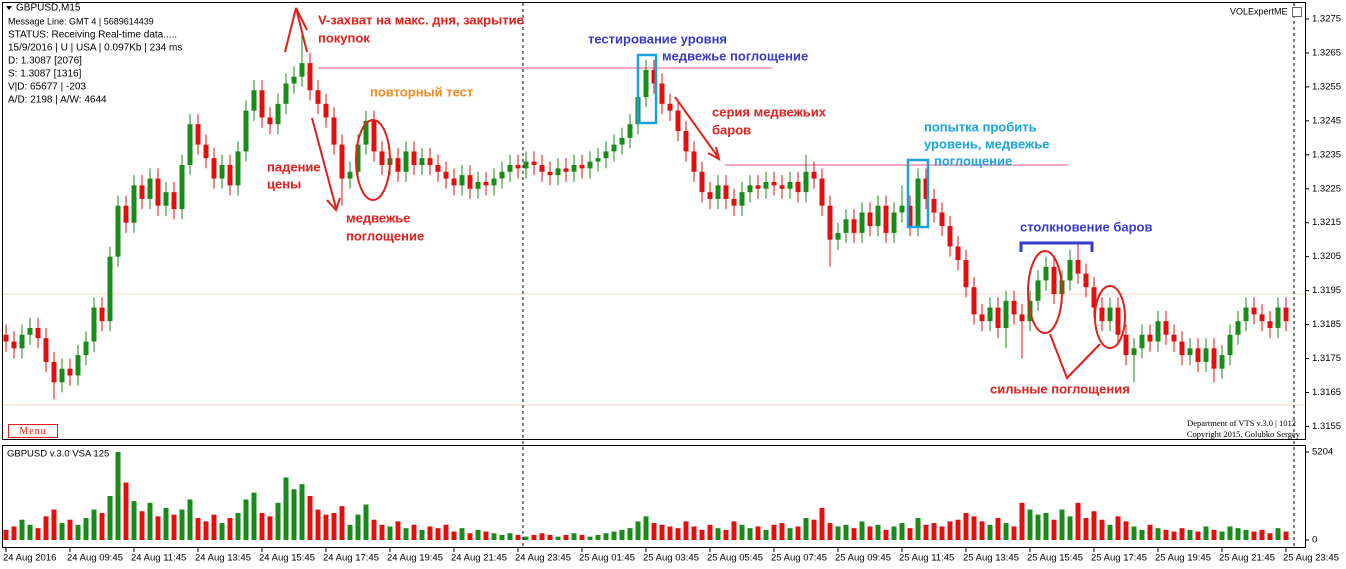 The height and width of the screenshot is (569, 1346). What do you see at coordinates (415, 558) in the screenshot?
I see `x-tick-label: 24 Aug 19:45` at bounding box center [415, 558].